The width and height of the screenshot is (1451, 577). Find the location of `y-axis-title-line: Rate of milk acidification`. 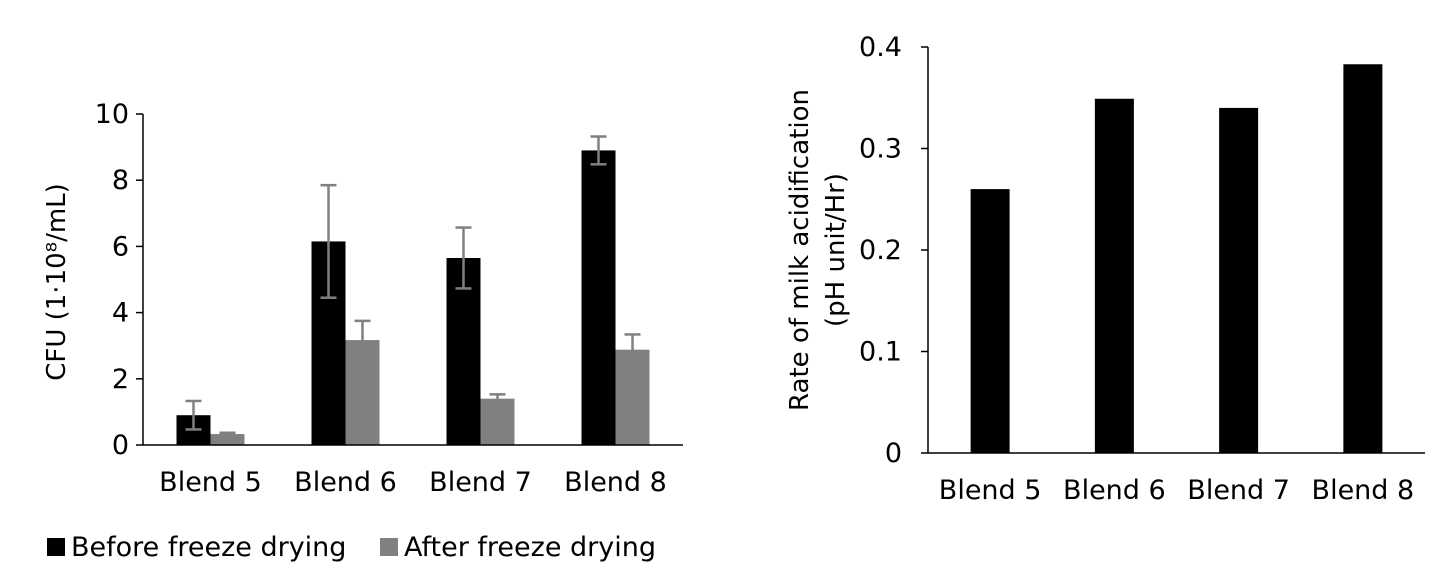

y-axis-title-line: Rate of milk acidification is located at coordinates (800, 250).